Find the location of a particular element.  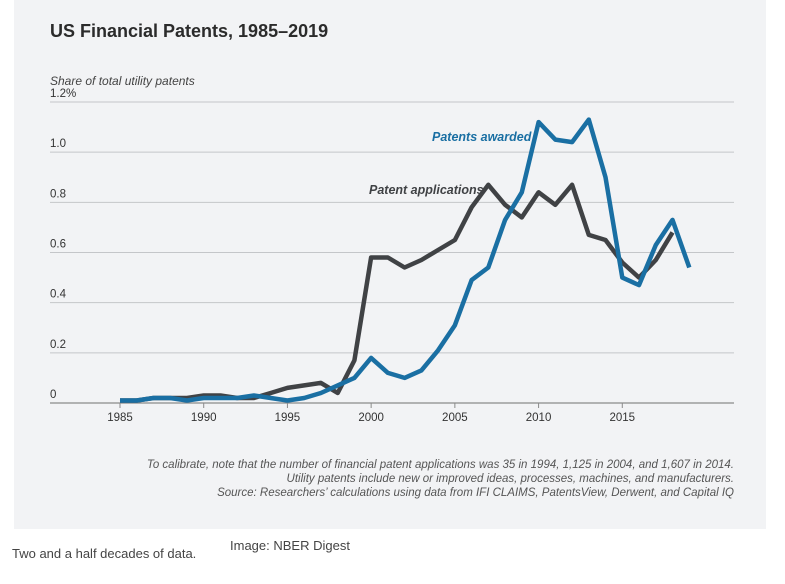

x-tick-labels: 1985 1990 1995 2000 2005 2010 2015 is located at coordinates (371, 413).